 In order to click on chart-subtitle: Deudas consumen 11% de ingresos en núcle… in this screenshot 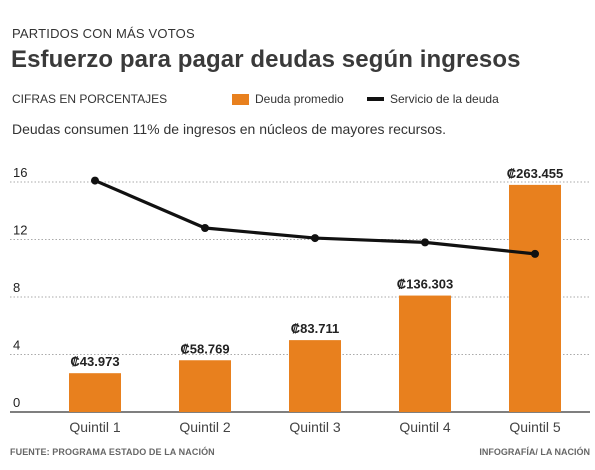, I will do `click(229, 129)`.